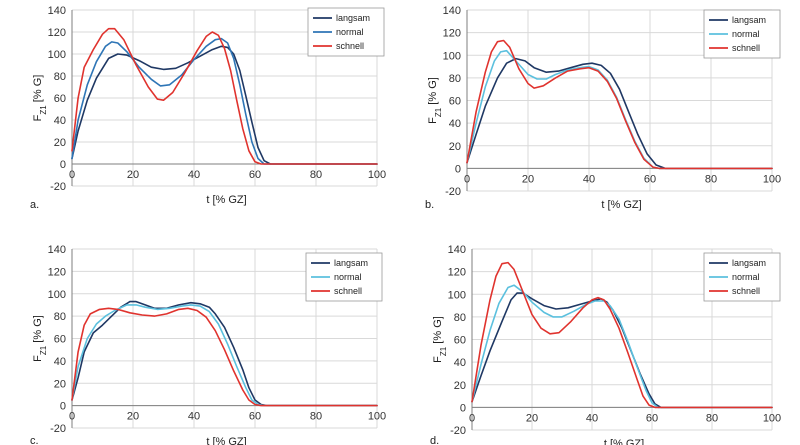  I want to click on panel-letter: d., so click(434, 440).